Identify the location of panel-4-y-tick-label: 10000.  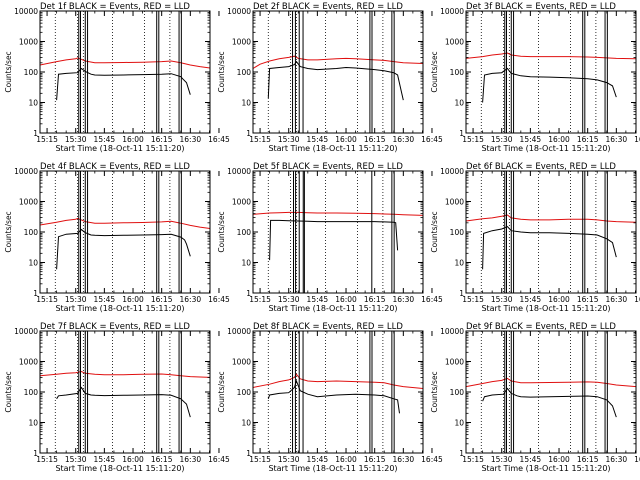
(26, 171).